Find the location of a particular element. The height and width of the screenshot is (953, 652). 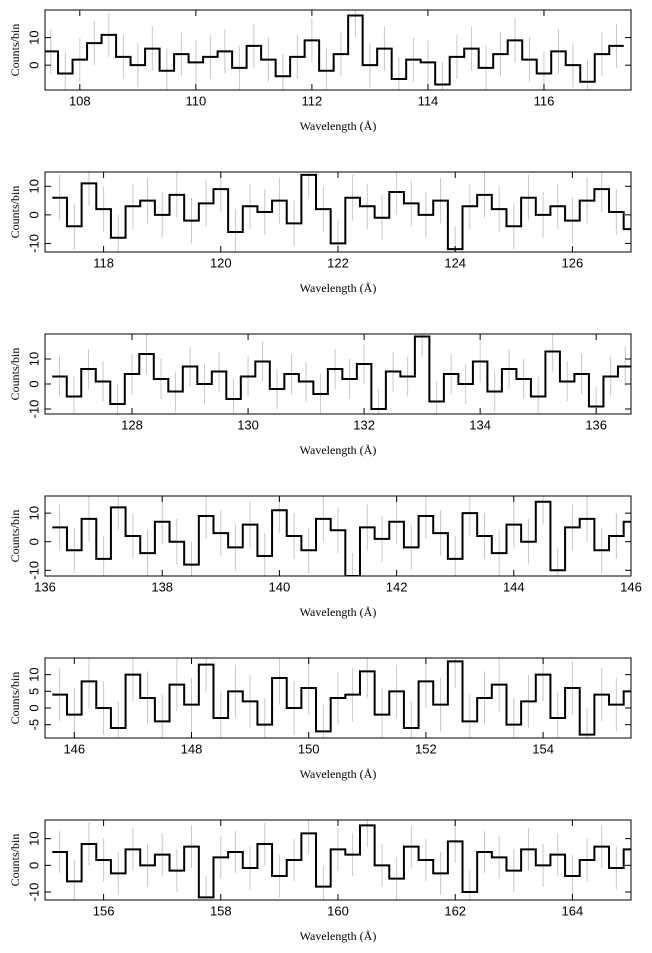

y-tick-label: -5 is located at coordinates (33, 725).